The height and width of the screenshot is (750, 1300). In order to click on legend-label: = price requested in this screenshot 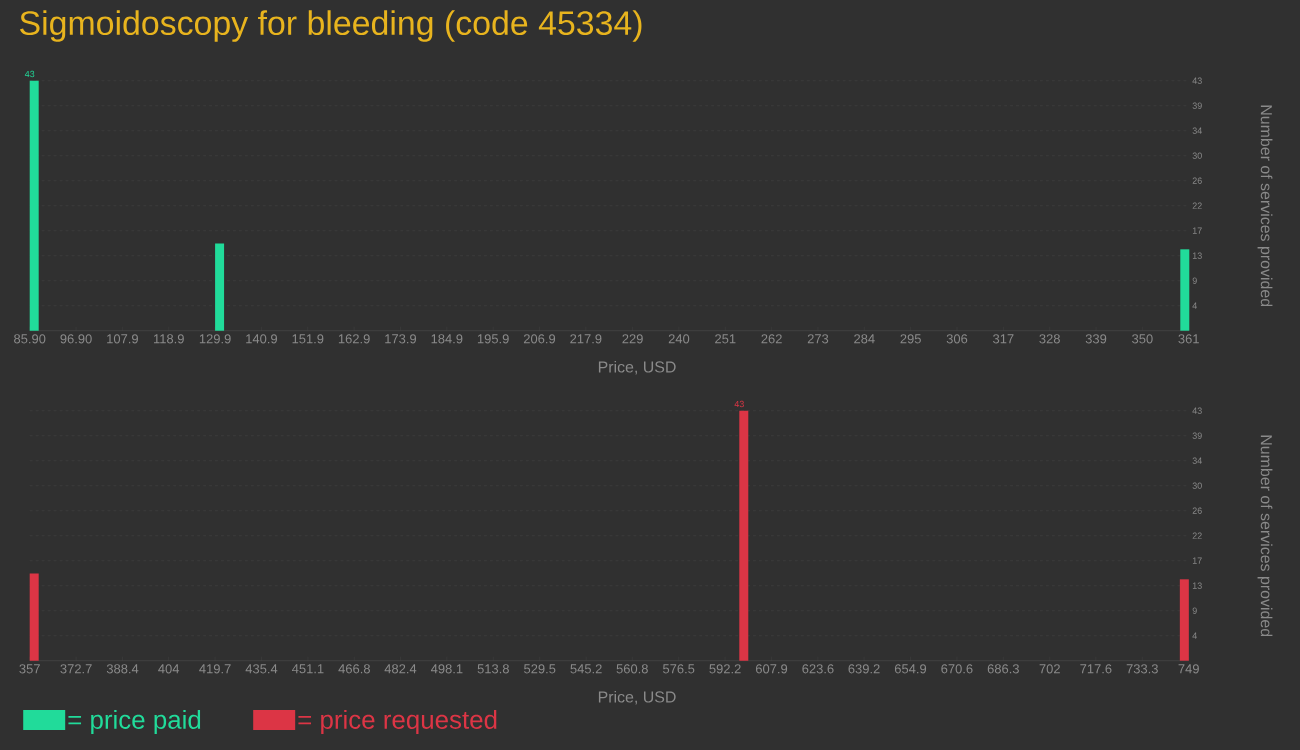, I will do `click(397, 722)`.